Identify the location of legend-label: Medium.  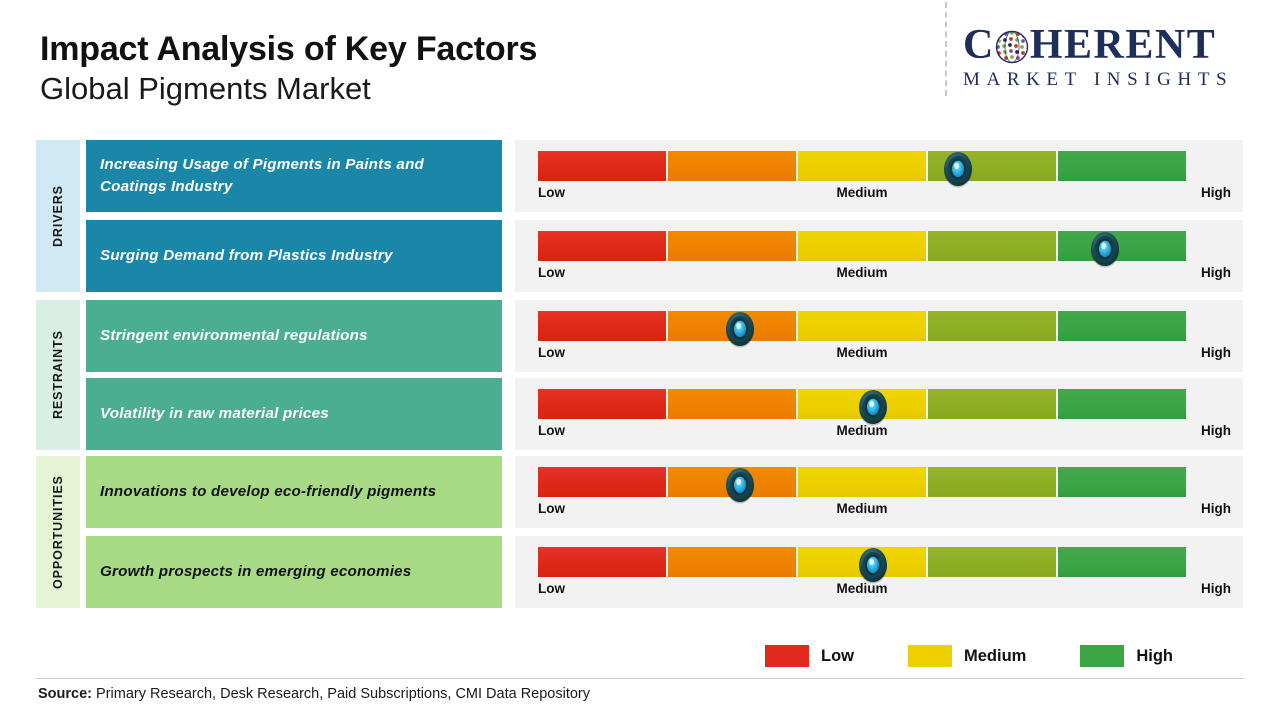
(995, 655).